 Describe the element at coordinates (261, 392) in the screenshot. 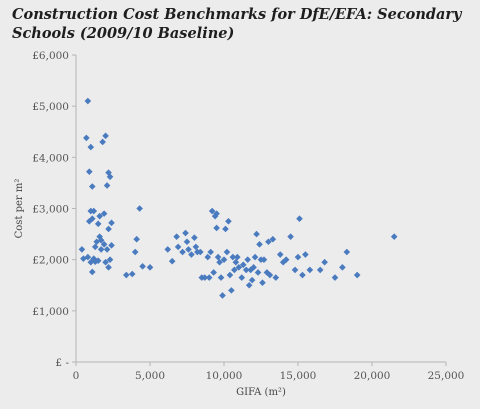

I see `x-axis-label: GIFA (m²)` at that location.